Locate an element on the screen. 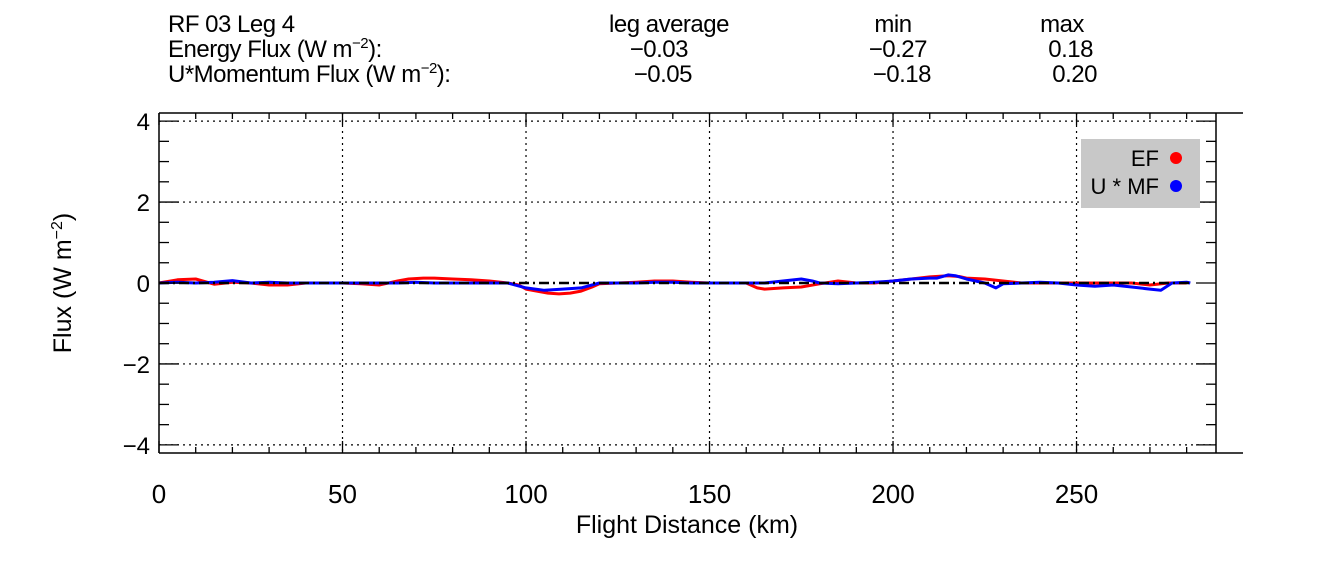 This screenshot has width=1323, height=567. x-tick-label: 100 is located at coordinates (525, 494).